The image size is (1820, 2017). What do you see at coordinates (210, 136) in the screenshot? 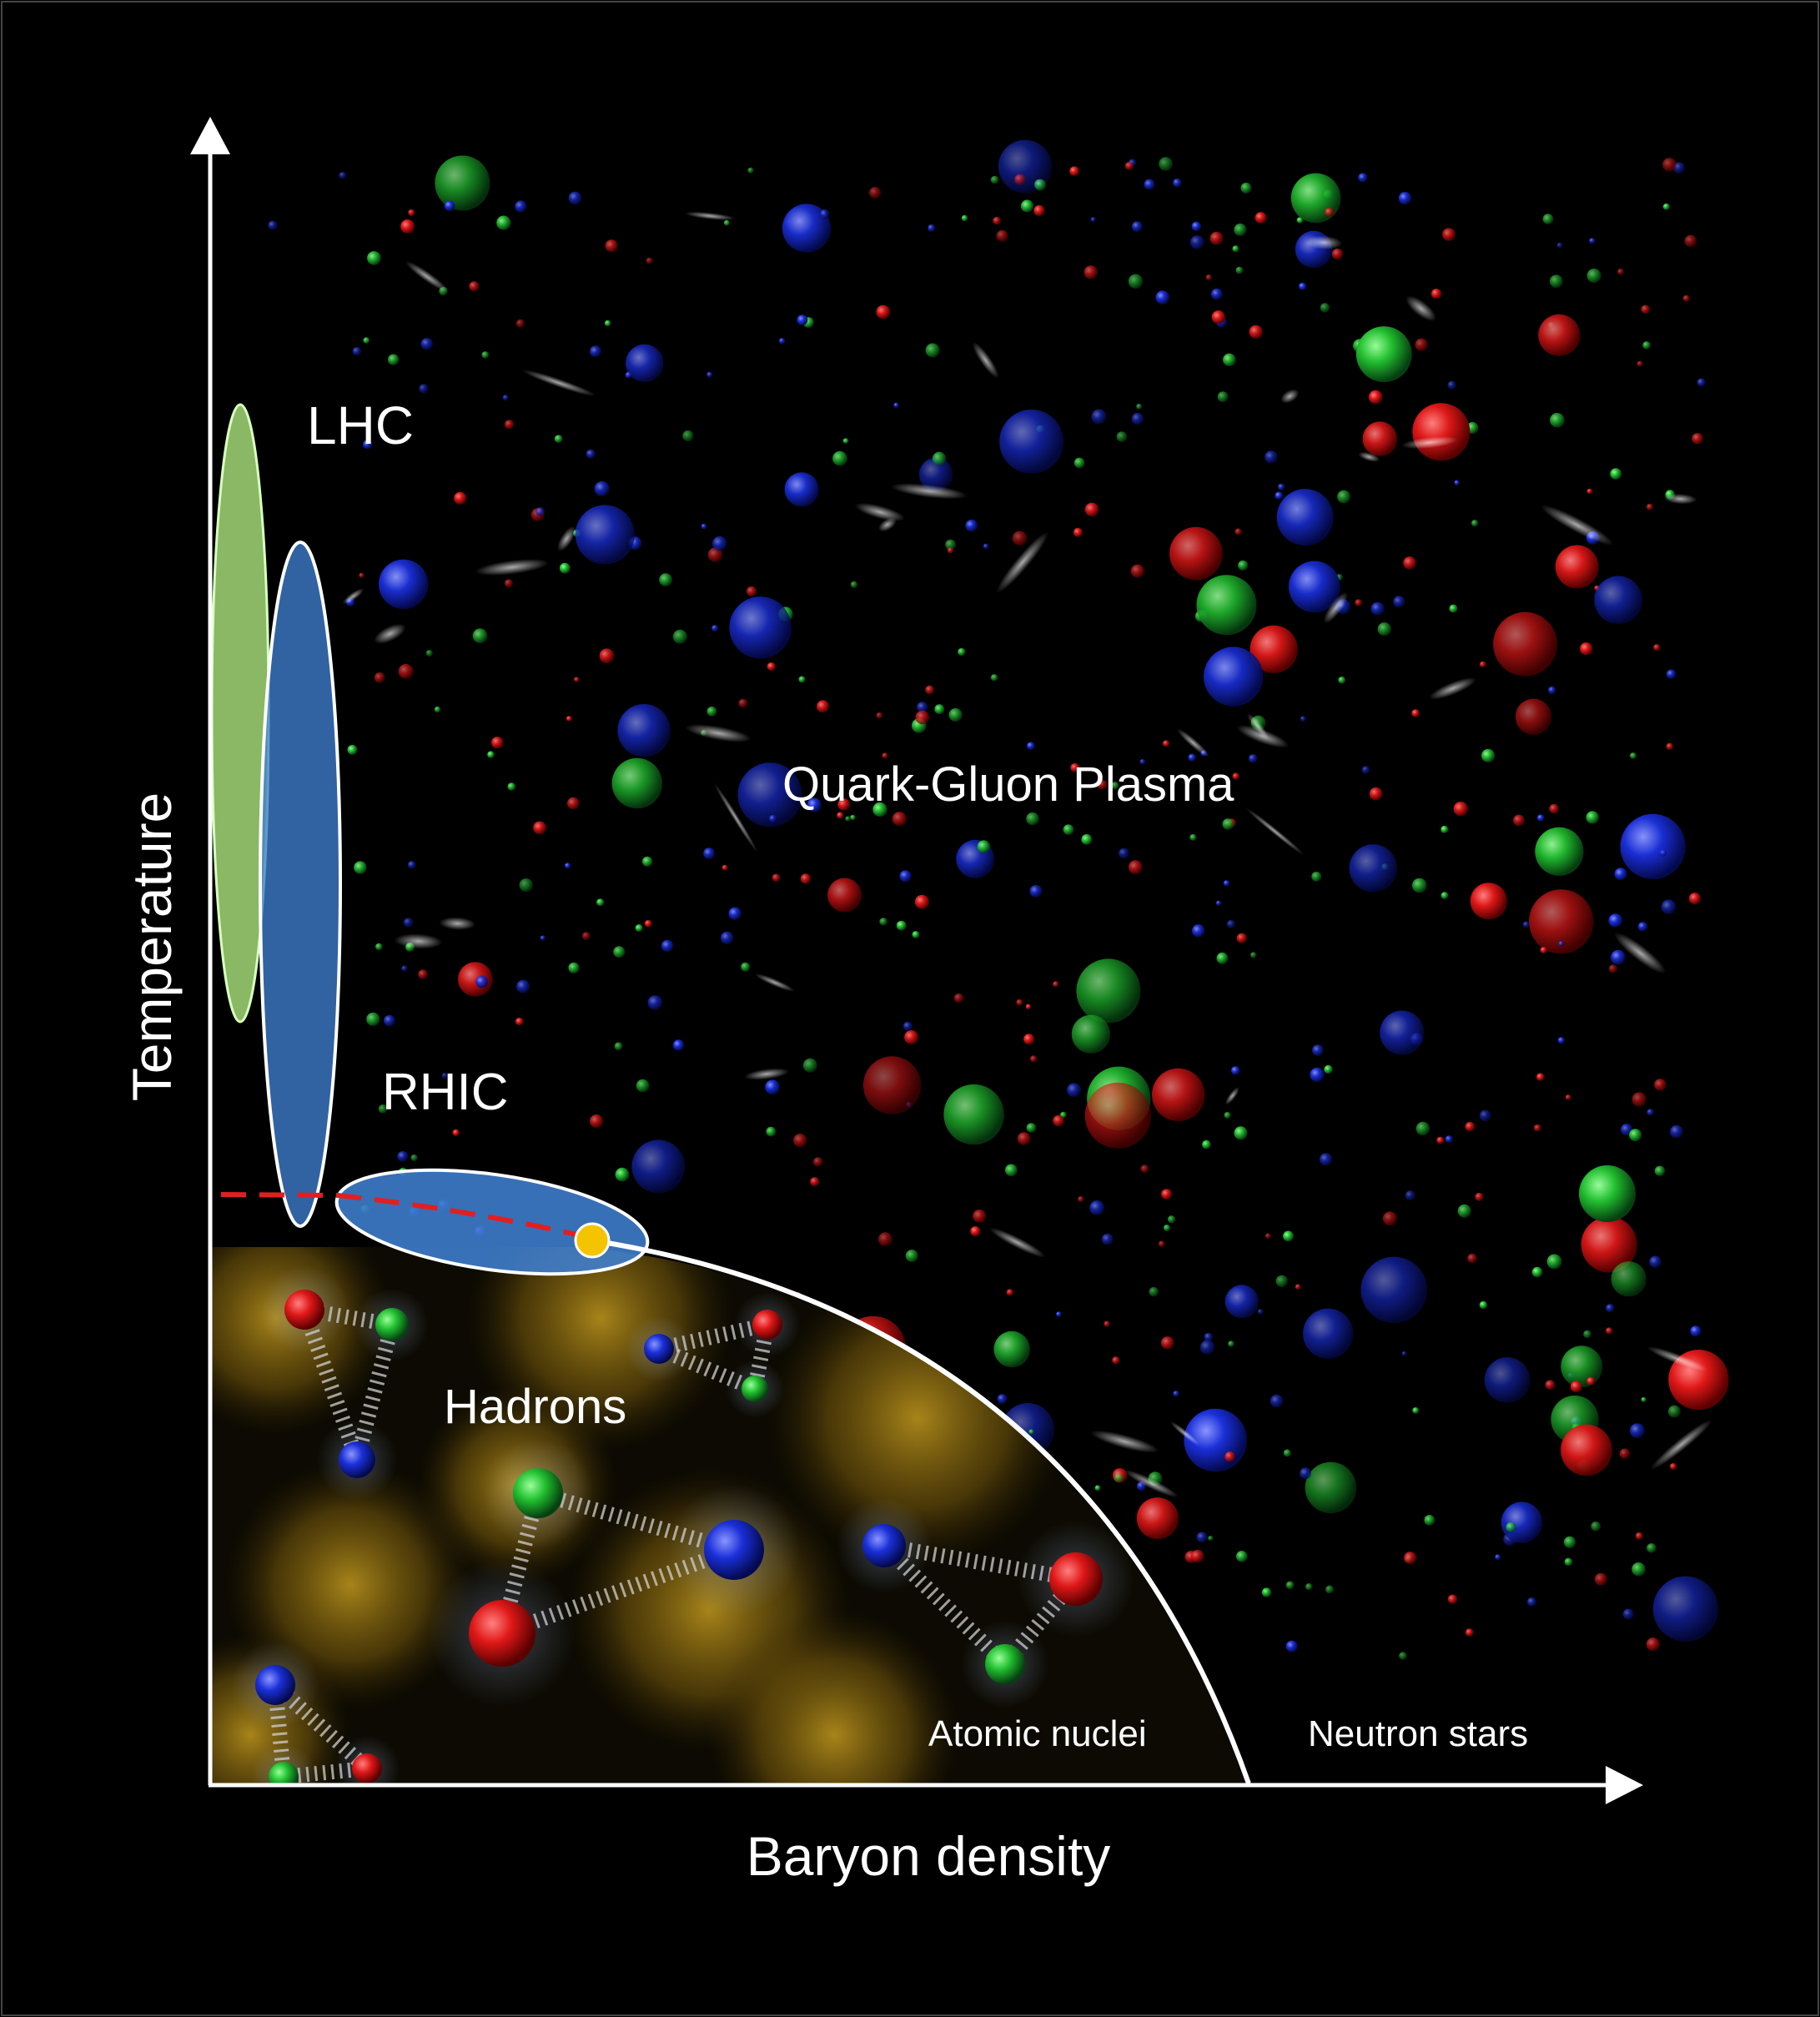
I see `y-axis-arrow-icon` at bounding box center [210, 136].